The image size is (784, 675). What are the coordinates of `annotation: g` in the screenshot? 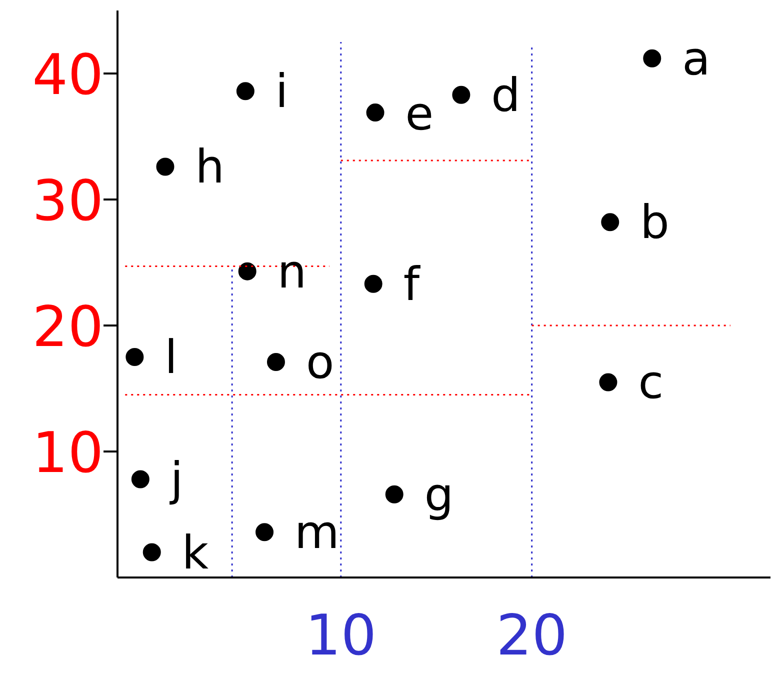 It's located at (439, 494).